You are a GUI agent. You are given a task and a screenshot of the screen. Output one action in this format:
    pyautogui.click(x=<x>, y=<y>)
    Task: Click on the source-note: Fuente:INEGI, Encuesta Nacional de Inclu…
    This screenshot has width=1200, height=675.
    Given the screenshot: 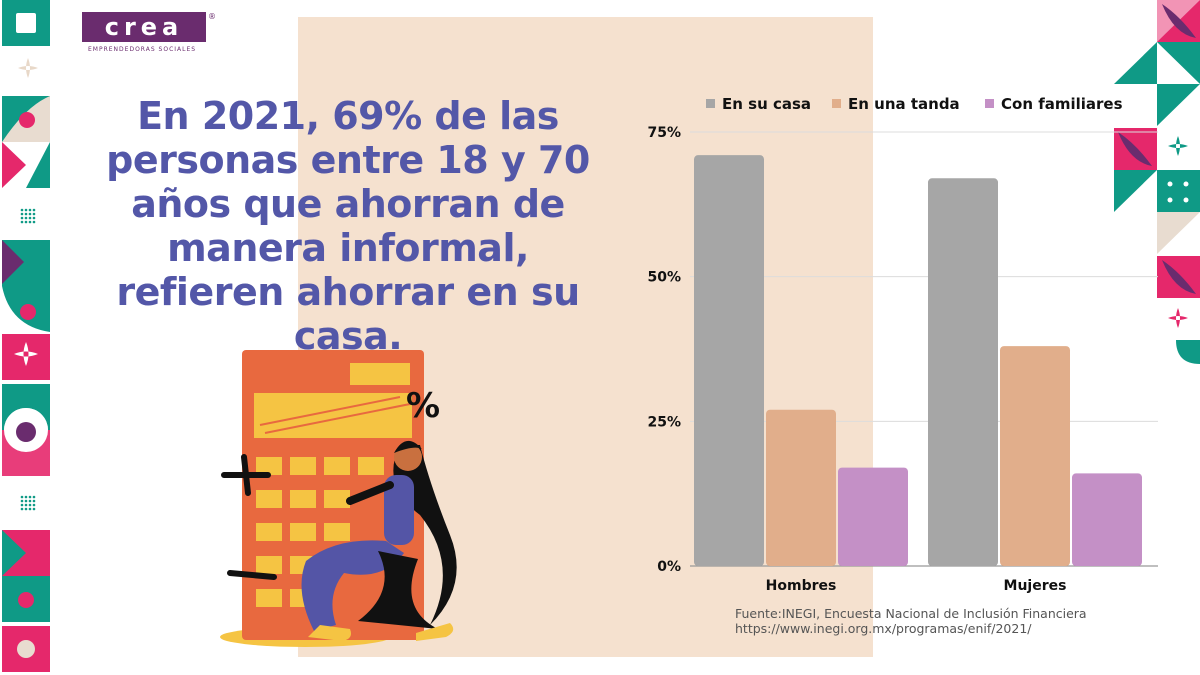 What is the action you would take?
    pyautogui.click(x=911, y=621)
    